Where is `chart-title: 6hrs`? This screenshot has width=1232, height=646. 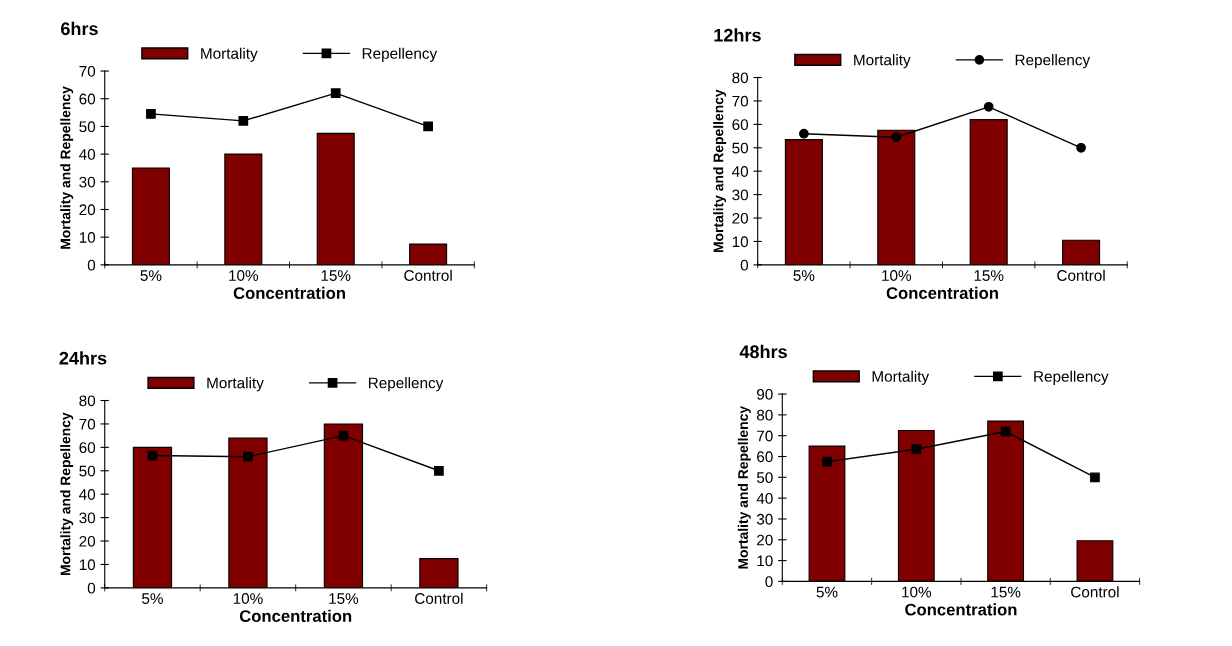
chart-title: 6hrs is located at coordinates (79, 28).